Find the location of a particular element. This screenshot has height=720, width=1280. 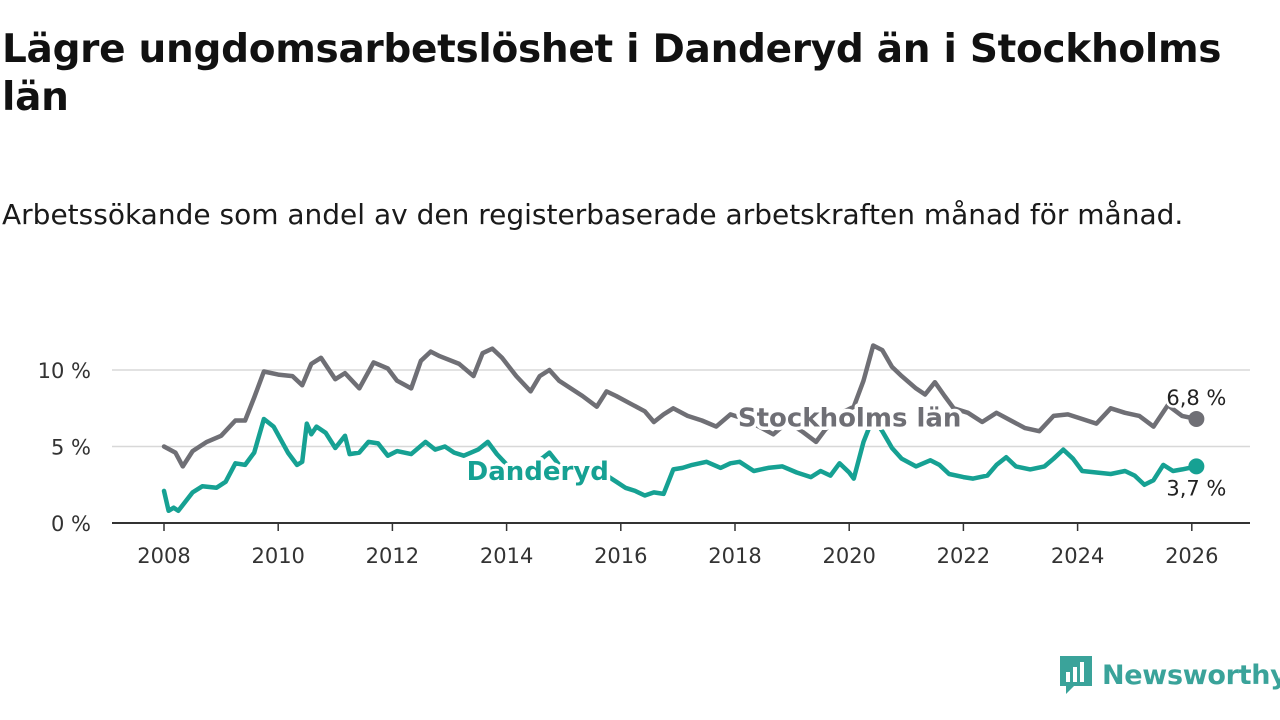

y-tick-label: 10 % is located at coordinates (64, 371).